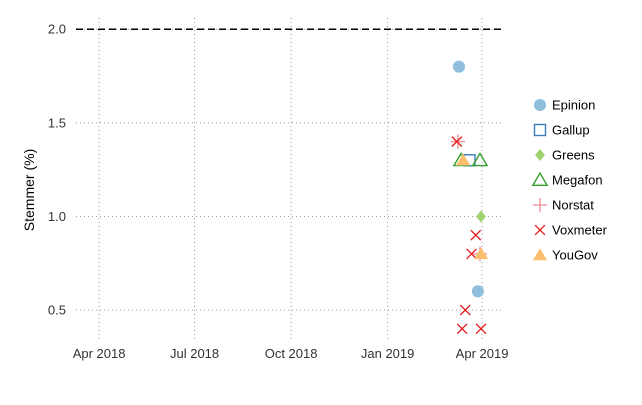 This screenshot has height=405, width=642. I want to click on legend-key-yougov, so click(540, 254).